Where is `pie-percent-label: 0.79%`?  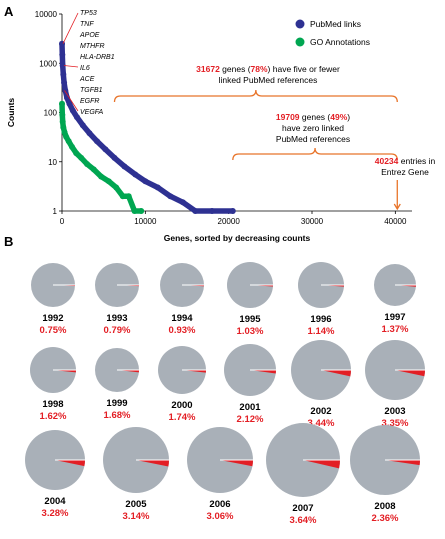 pie-percent-label: 0.79% is located at coordinates (117, 330).